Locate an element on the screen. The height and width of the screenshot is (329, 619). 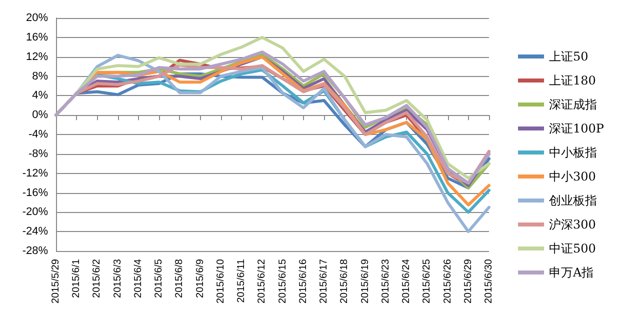
x-tick-label: 2015/6/19 is located at coordinates (365, 281).